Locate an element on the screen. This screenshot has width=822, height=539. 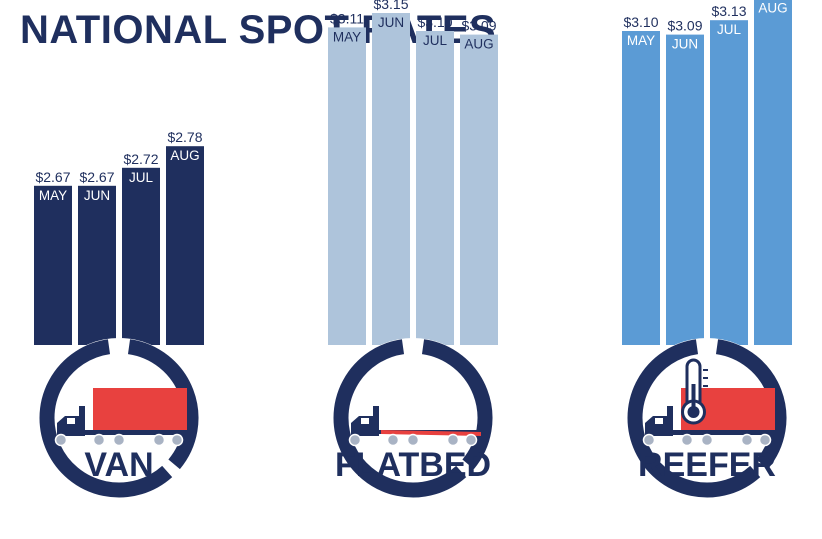
reefer-truck-thermometer-icon is located at coordinates (709, 402).